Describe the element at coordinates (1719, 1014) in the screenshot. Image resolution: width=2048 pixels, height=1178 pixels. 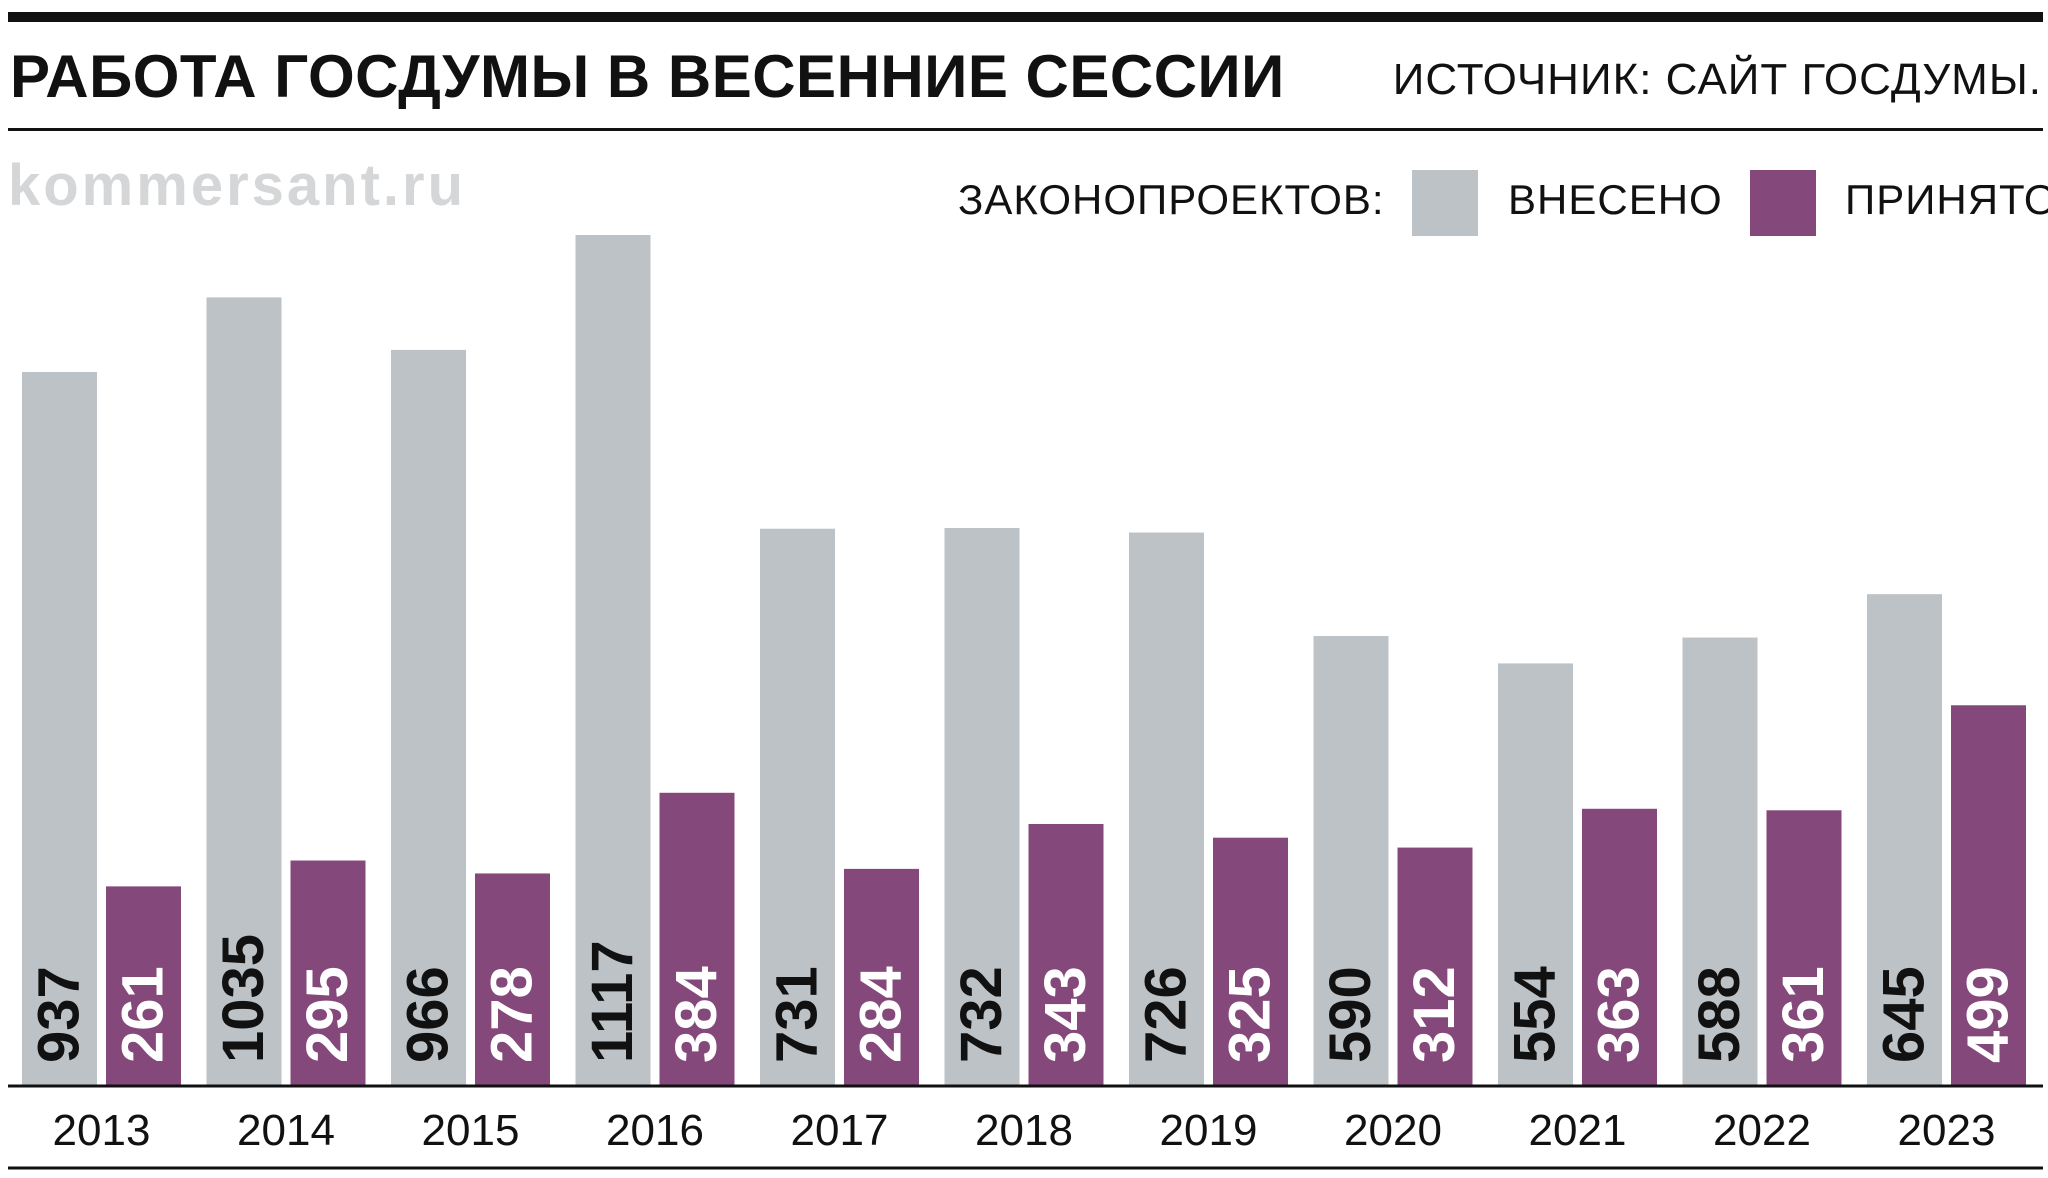
I see `value-label-introduced-2022: 588` at that location.